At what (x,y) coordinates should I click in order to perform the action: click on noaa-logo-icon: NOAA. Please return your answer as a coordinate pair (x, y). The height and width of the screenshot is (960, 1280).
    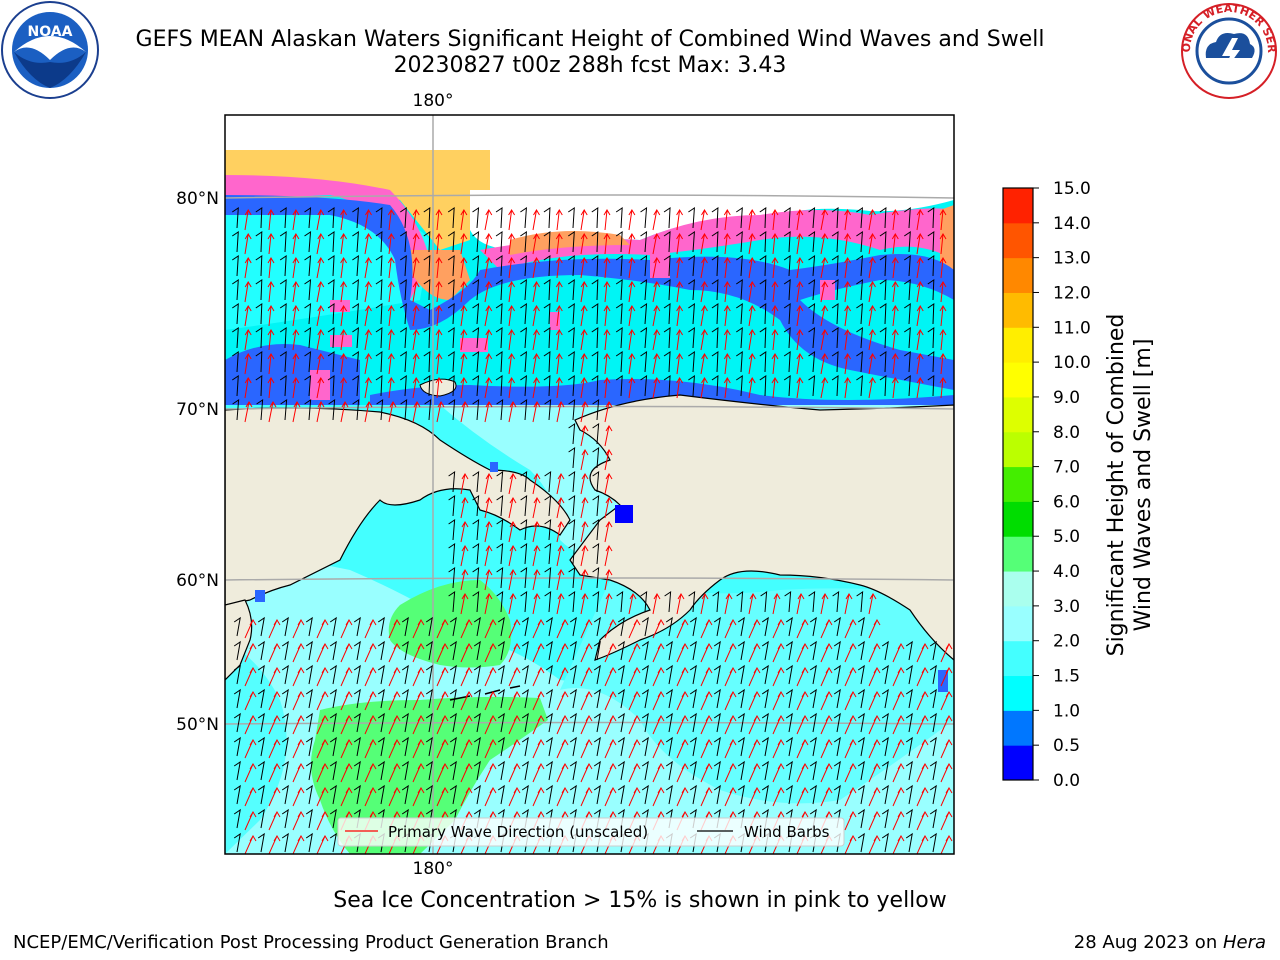
    Looking at the image, I should click on (50, 50).